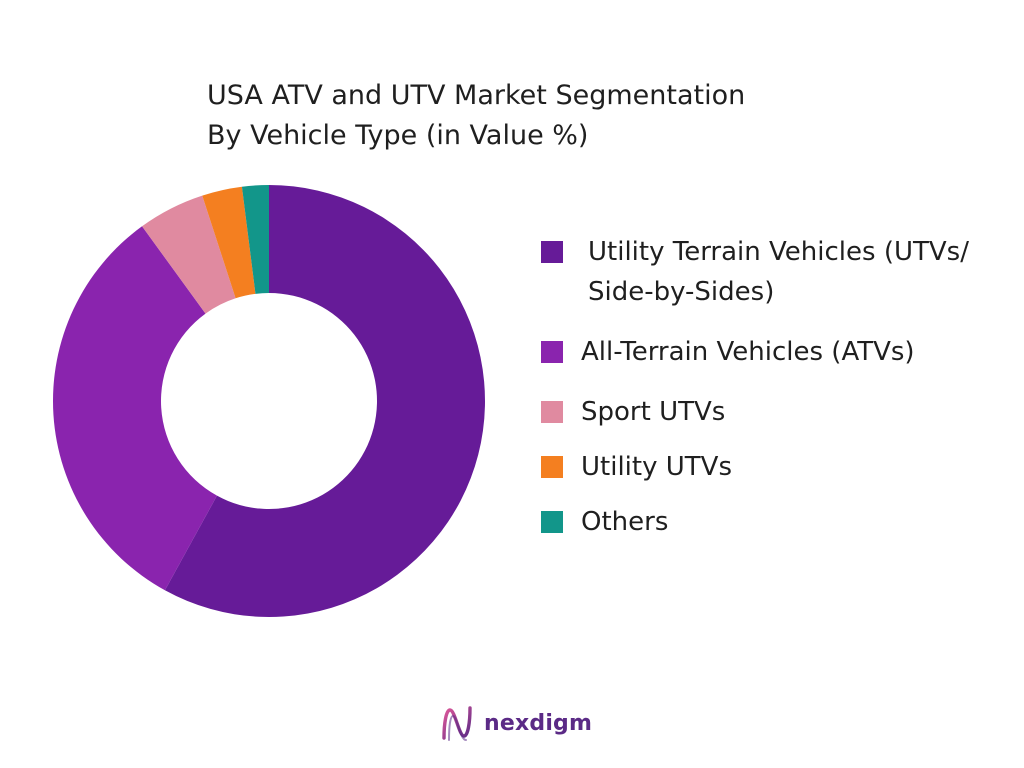  What do you see at coordinates (625, 522) in the screenshot?
I see `legend-label: Others` at bounding box center [625, 522].